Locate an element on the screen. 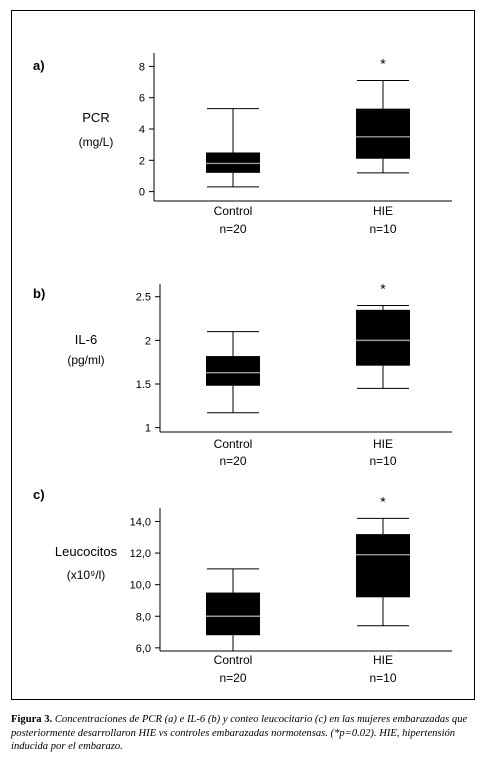  caption-label: Figura 3. is located at coordinates (32, 719).